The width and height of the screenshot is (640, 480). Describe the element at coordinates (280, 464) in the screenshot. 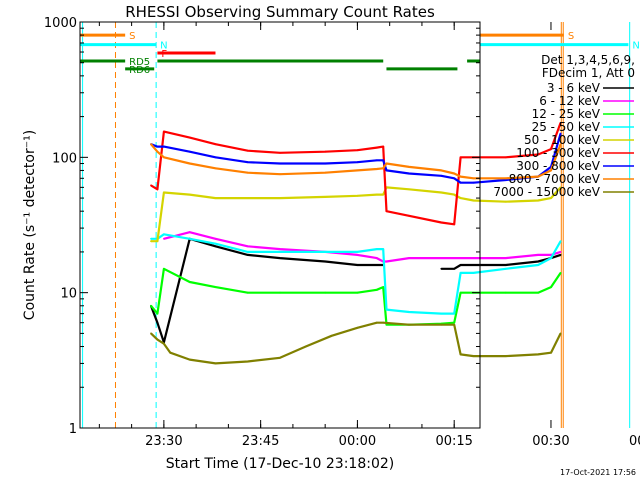

I see `x-axis-label: Start Time (17-Dec-10 23:18:02)` at that location.